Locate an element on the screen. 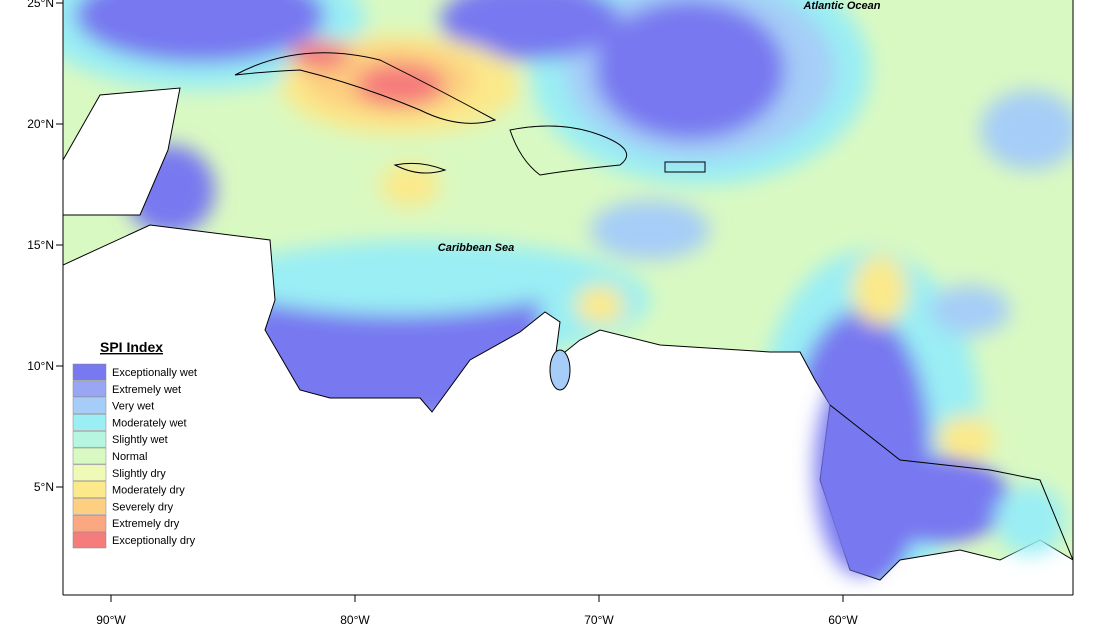  legend-label: Slightly wet is located at coordinates (140, 440).